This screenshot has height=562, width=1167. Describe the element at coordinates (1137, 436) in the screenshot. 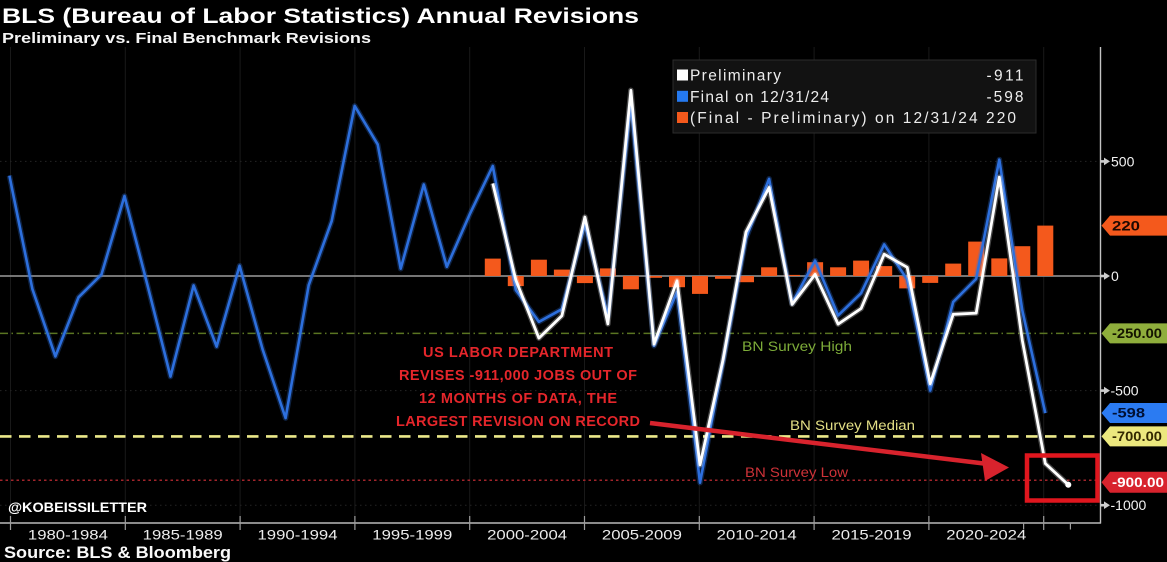

I see `svg-text: -700.00` at that location.